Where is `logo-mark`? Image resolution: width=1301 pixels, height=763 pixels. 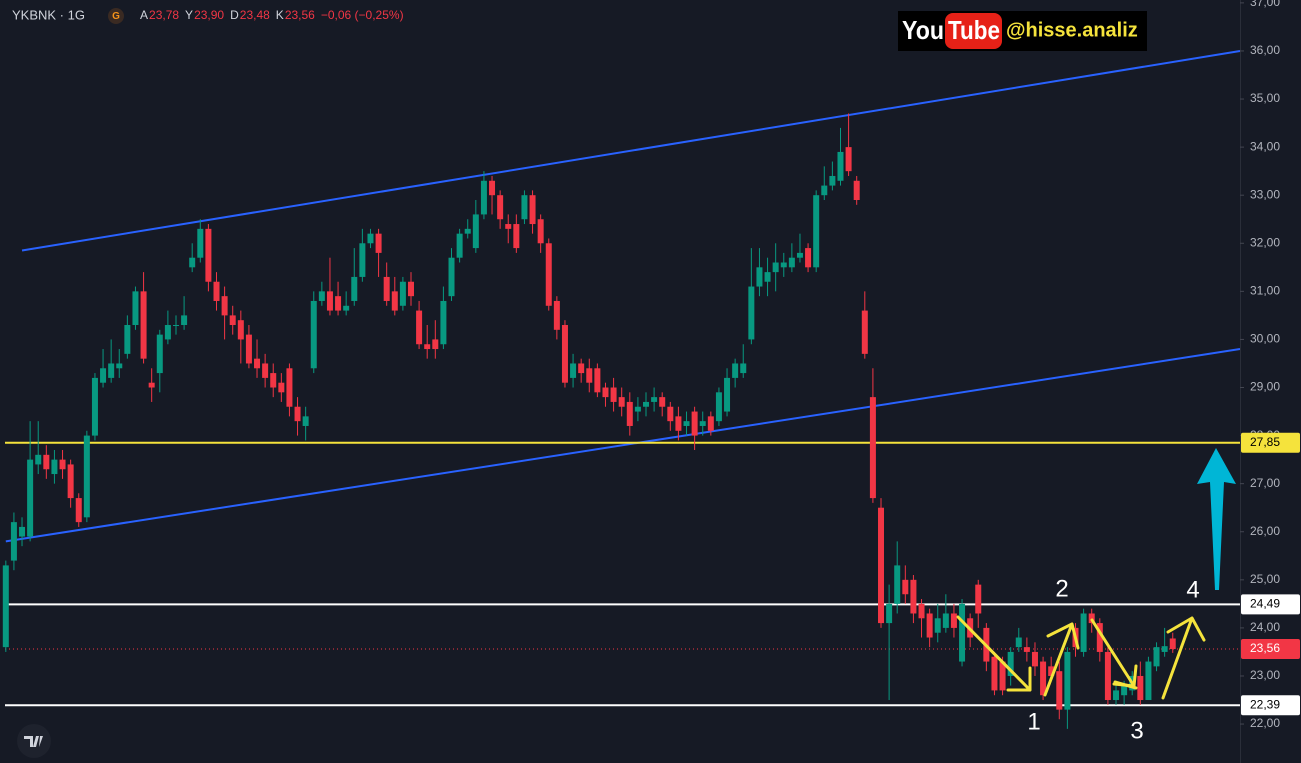 logo-mark is located at coordinates (33, 741).